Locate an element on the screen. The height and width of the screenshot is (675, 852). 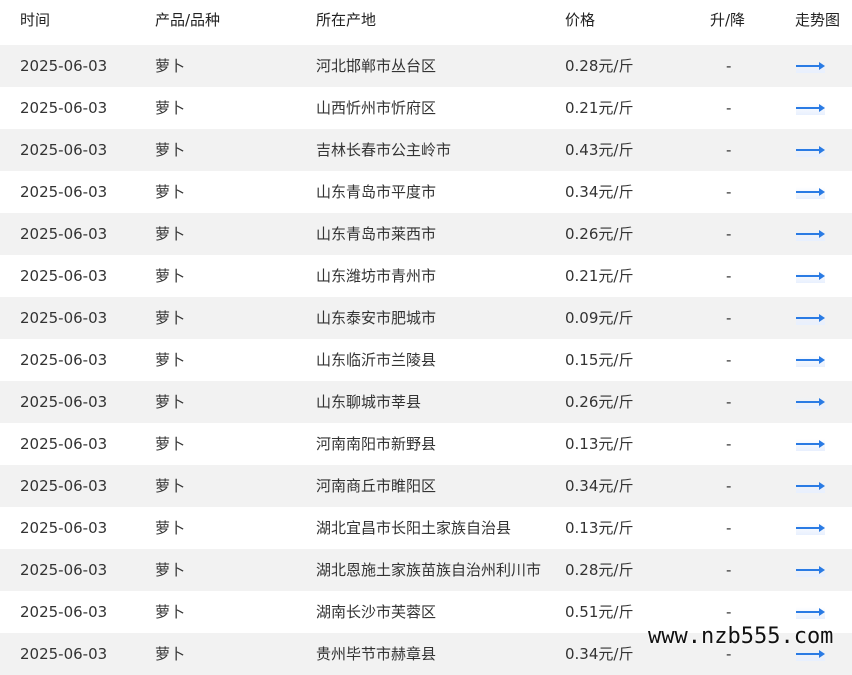
location-cell: 吉林长春市公主岭市 is located at coordinates (384, 150).